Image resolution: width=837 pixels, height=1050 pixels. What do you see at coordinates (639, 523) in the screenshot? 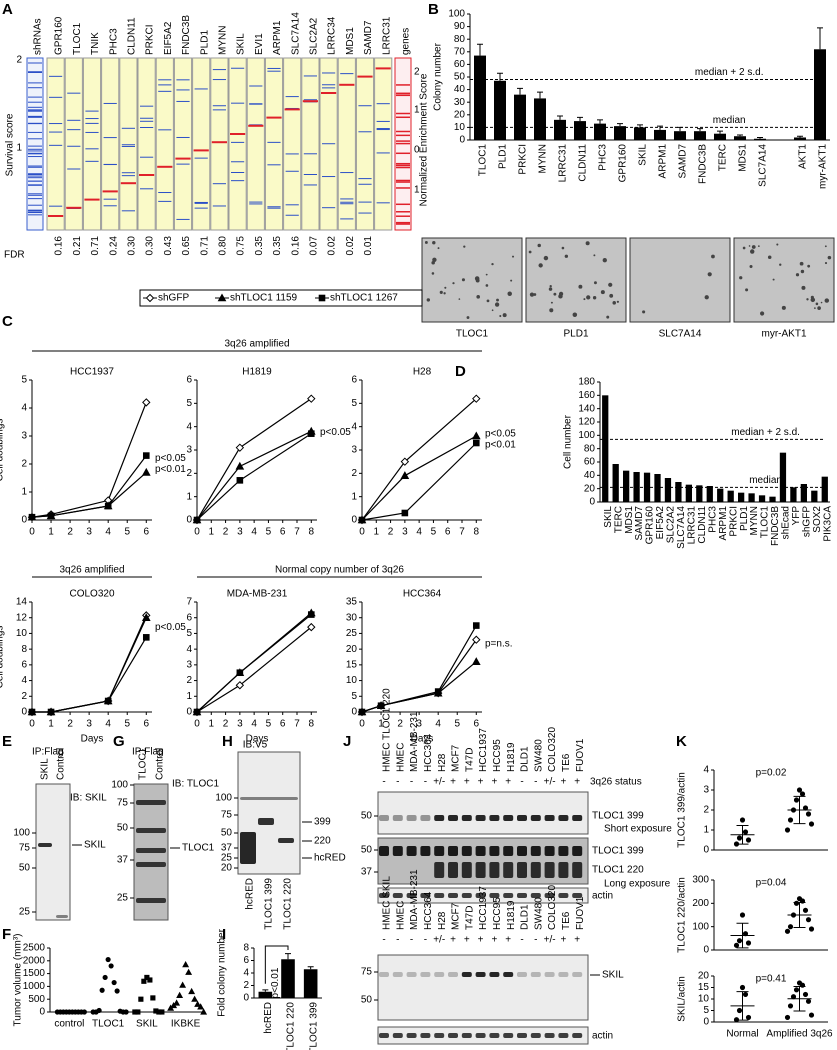
I see `x-tick-label: SAMD7` at bounding box center [639, 523].